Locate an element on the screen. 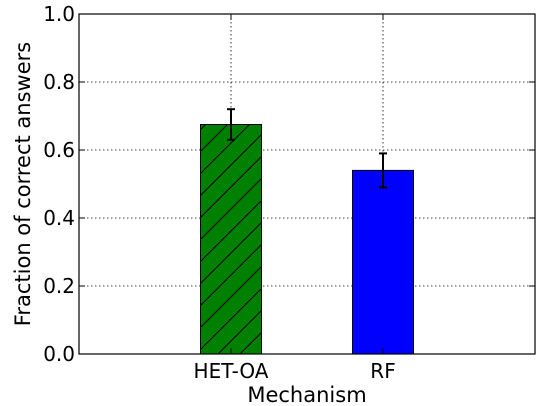 The image size is (536, 406). y-tick-label: 0.2 is located at coordinates (59, 286).